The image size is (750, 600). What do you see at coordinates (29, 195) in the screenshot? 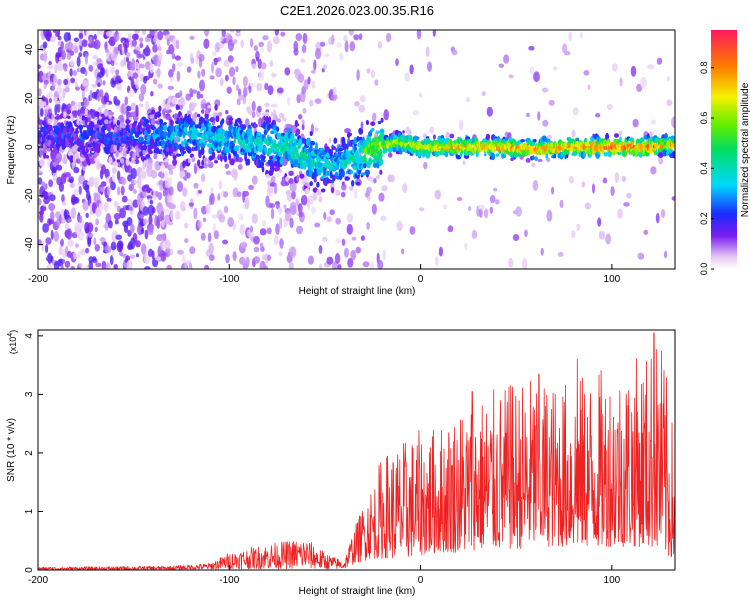
I see `spectrogram-y-tick-label: -20` at bounding box center [29, 195].